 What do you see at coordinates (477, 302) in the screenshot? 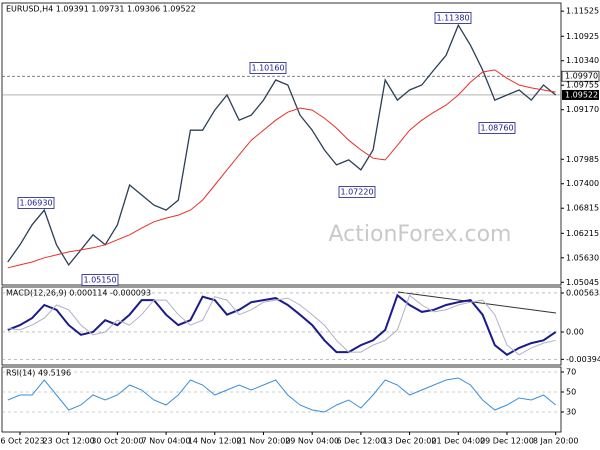
I see `macd-trendline` at bounding box center [477, 302].